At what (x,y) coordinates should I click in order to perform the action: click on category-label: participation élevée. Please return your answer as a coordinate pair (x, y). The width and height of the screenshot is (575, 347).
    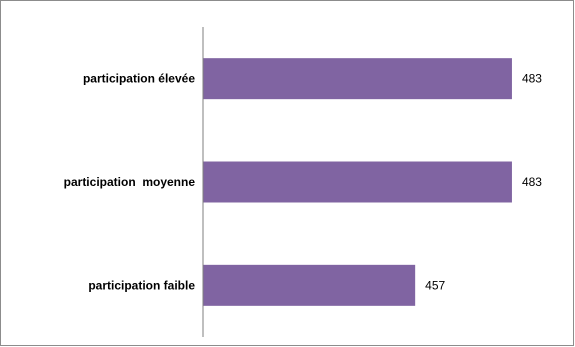
    Looking at the image, I should click on (139, 79).